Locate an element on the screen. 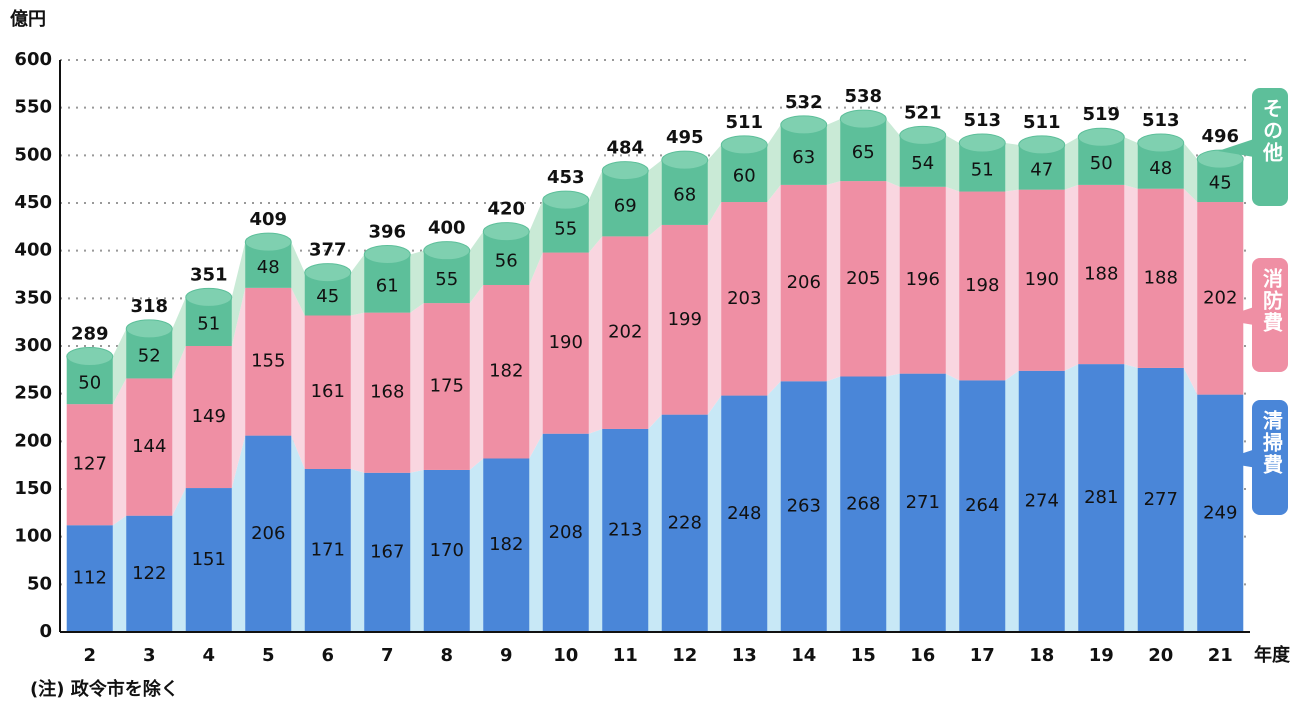 The image size is (1294, 704). data-label: 151 is located at coordinates (209, 559).